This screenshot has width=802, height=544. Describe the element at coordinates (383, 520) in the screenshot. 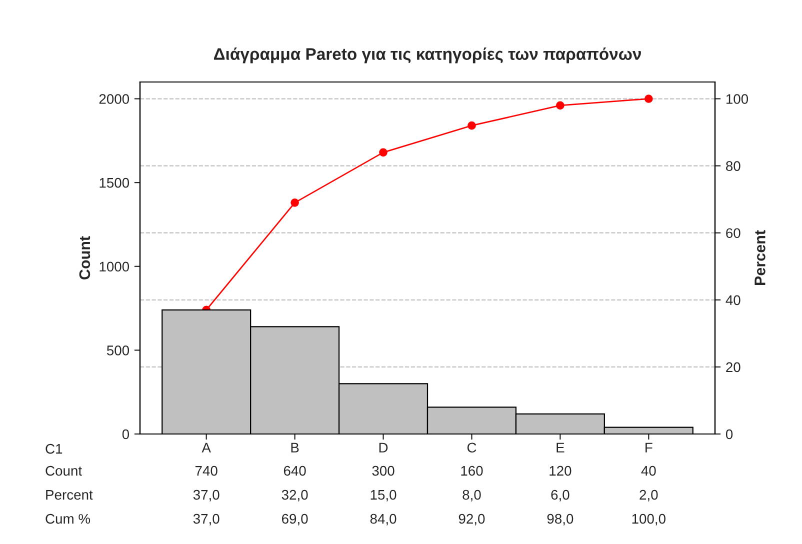

I see `data-label: 84,0` at that location.